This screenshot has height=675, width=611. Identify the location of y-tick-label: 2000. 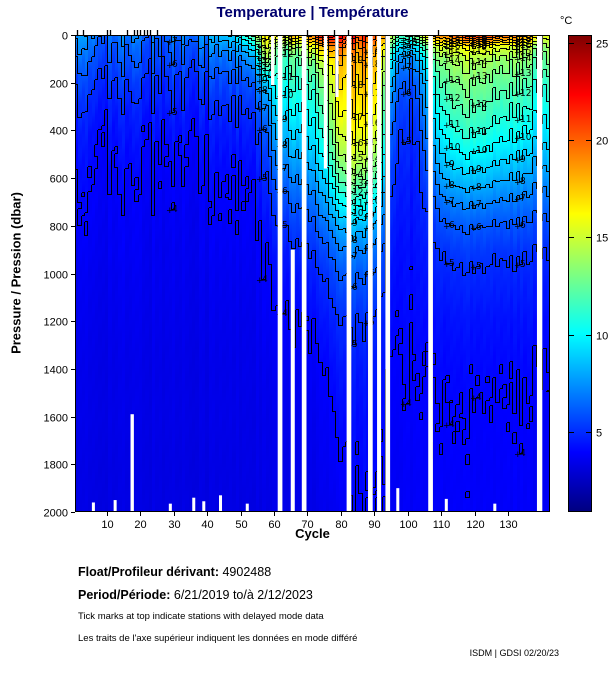
(56, 514).